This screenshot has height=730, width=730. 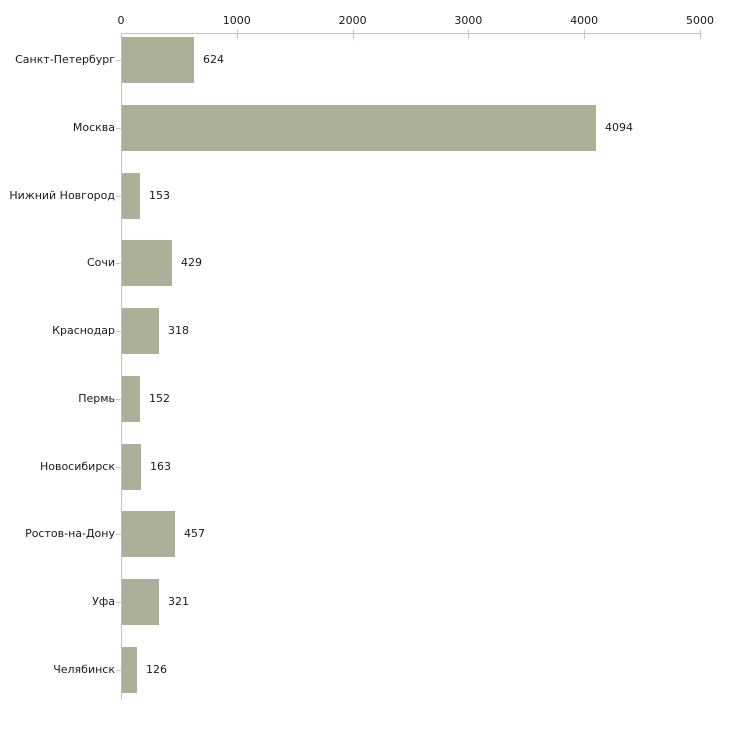 I want to click on category-label: Сочи, so click(x=100, y=262).